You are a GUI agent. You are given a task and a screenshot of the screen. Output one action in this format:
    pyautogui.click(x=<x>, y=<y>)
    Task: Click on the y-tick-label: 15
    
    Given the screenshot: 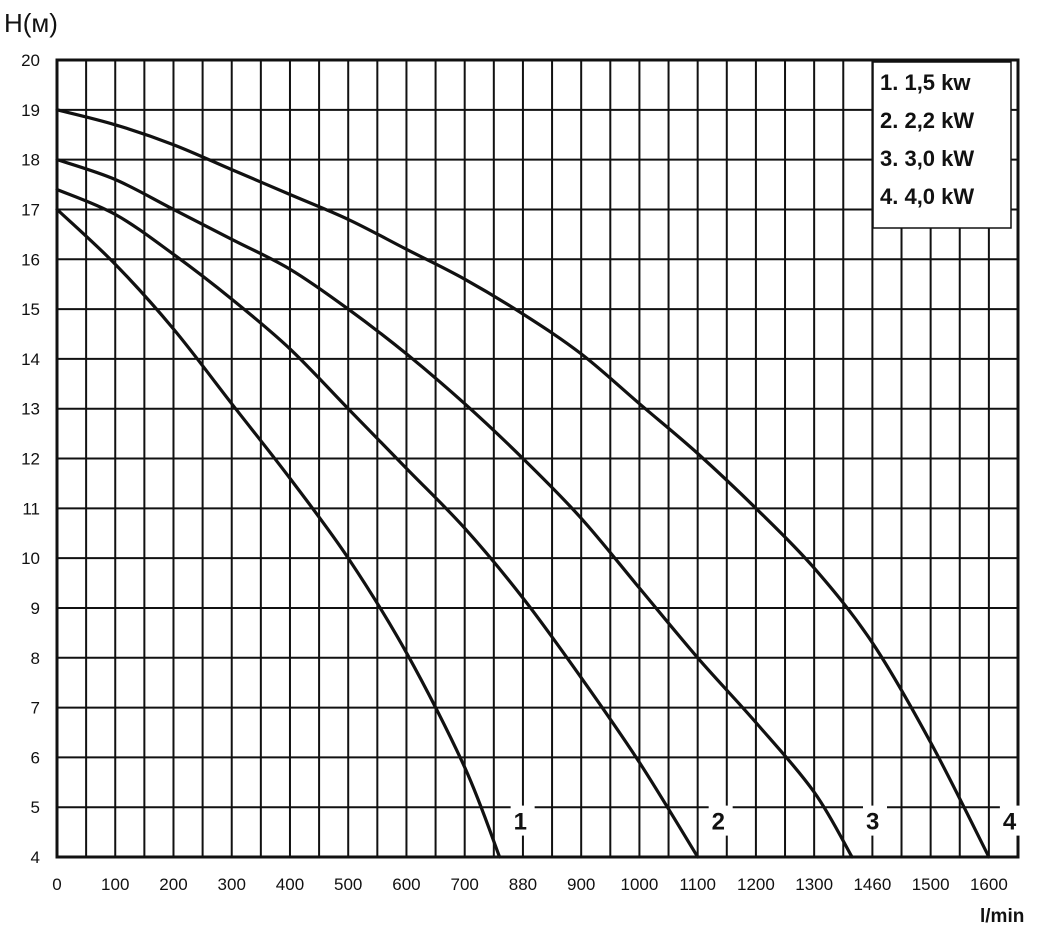 What is the action you would take?
    pyautogui.click(x=30, y=309)
    